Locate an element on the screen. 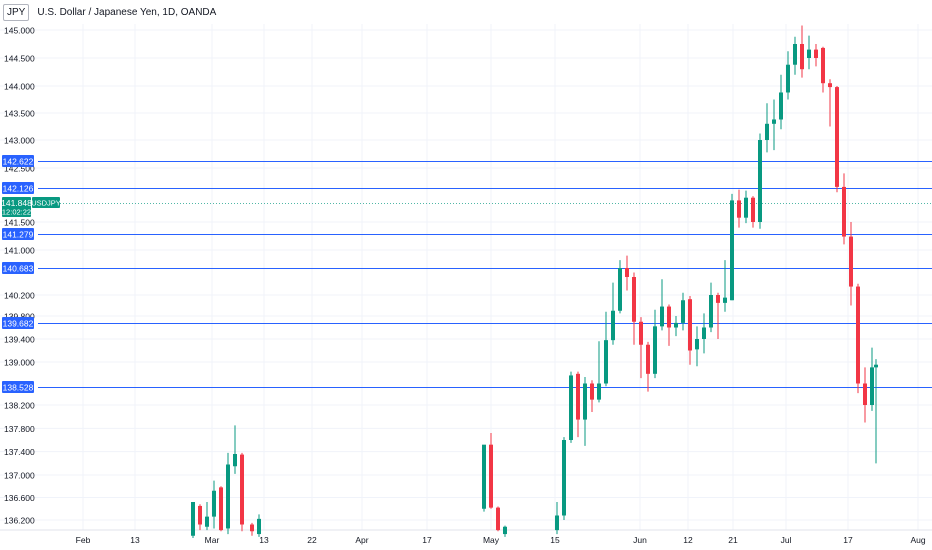  x-tick-label: Jul is located at coordinates (786, 540).